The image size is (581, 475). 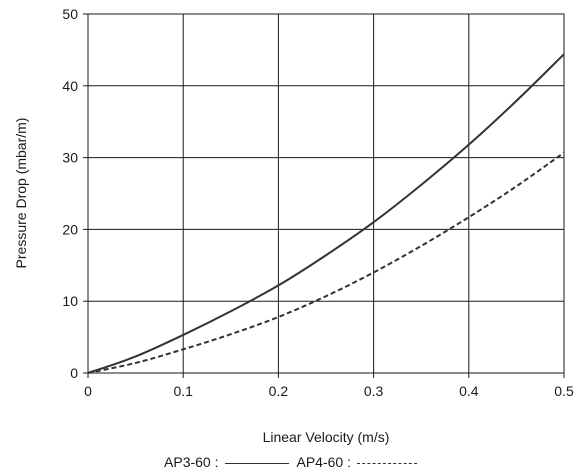 I want to click on legend-item-ap3-60: AP3-60 :, so click(x=230, y=462).